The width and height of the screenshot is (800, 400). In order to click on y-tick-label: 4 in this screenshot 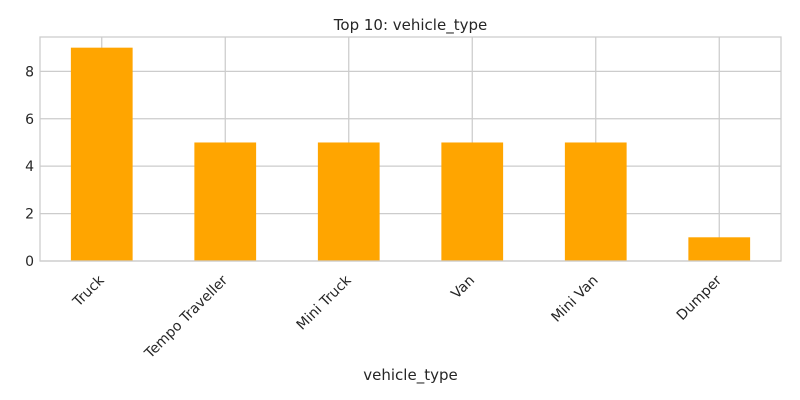, I will do `click(29, 167)`.